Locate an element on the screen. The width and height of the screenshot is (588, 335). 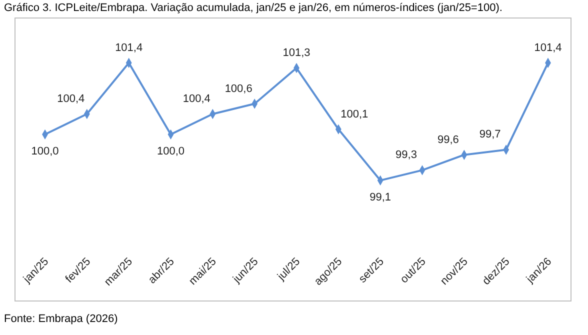
data-label: 99,3 is located at coordinates (406, 155).